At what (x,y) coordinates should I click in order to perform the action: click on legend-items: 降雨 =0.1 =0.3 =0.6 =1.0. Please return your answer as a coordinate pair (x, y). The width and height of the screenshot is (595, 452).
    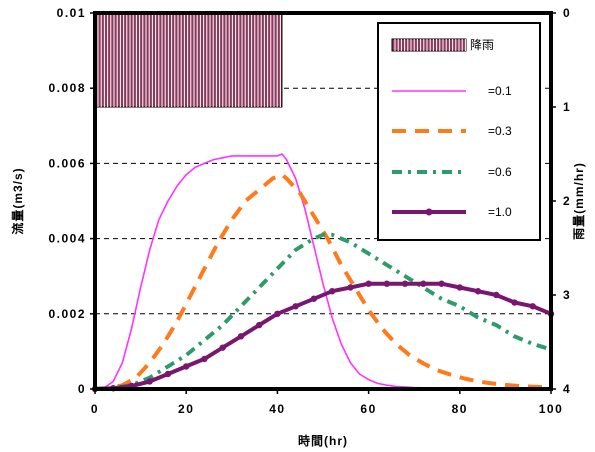
    Looking at the image, I should click on (451, 128).